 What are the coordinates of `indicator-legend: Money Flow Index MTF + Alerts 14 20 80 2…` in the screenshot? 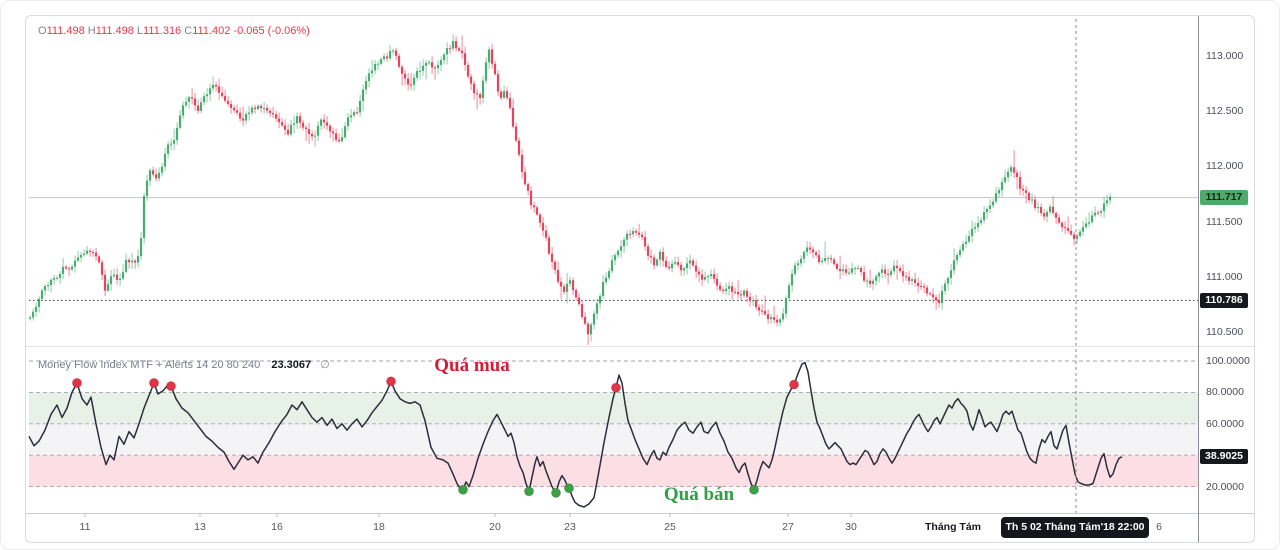 It's located at (184, 364).